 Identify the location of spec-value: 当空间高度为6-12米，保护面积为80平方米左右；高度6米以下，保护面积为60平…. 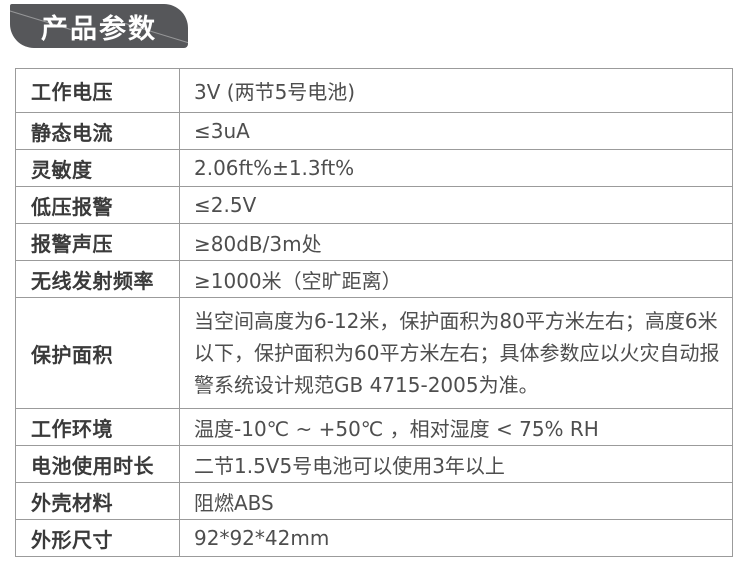
(456, 353).